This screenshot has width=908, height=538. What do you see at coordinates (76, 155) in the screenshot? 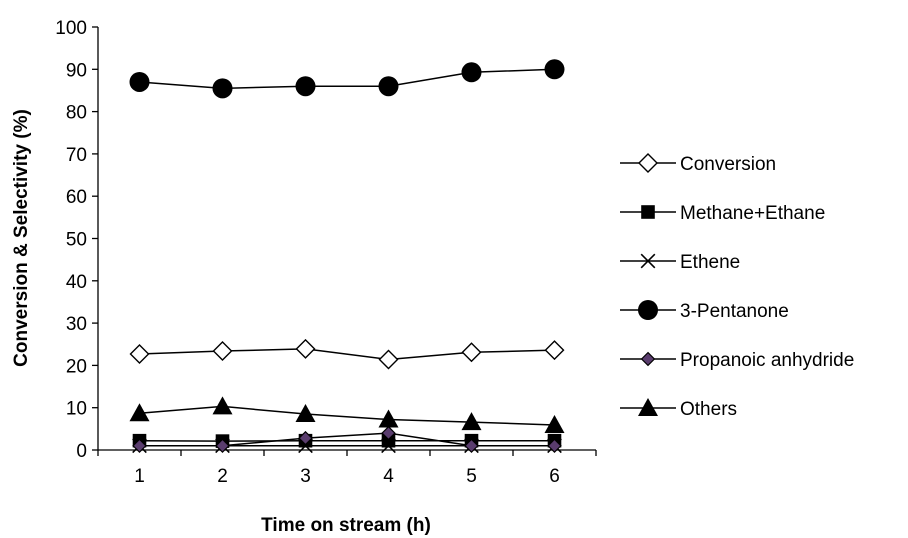
I see `y-tick-label: 70` at bounding box center [76, 155].